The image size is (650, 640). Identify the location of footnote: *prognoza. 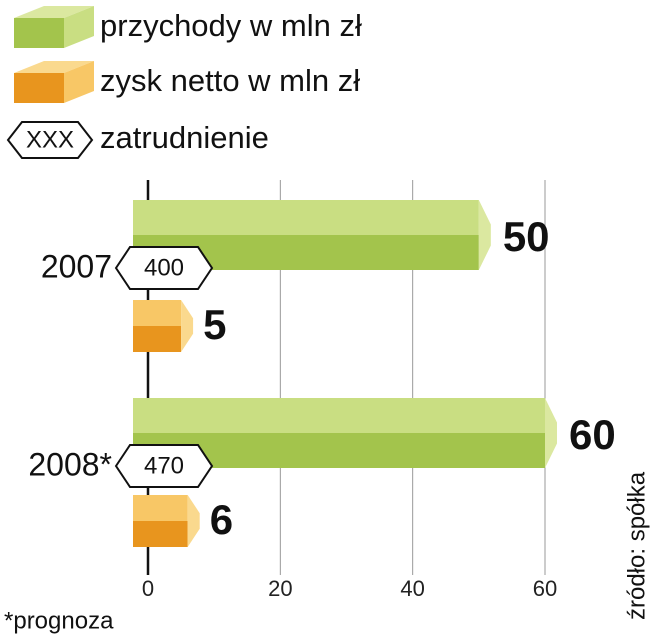
(59, 620).